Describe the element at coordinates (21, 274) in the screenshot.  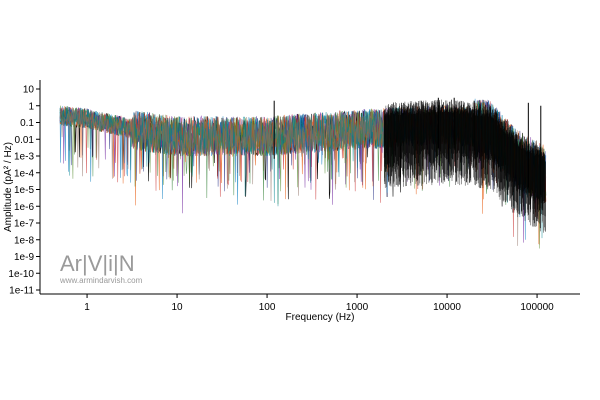
I see `y-tick-label: 1e-10` at that location.